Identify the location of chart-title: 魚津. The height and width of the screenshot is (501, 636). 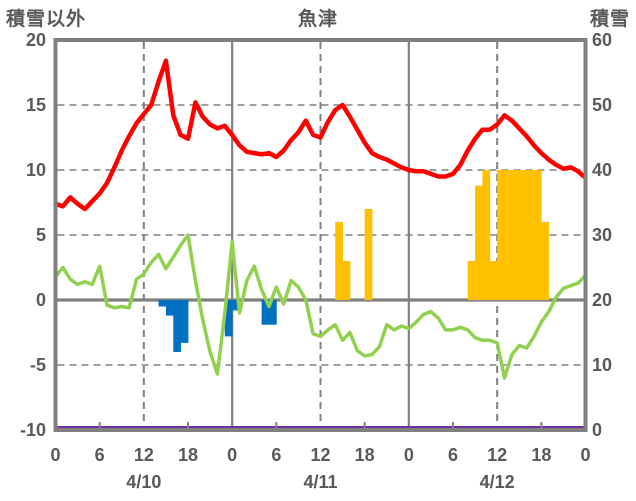
(318, 19).